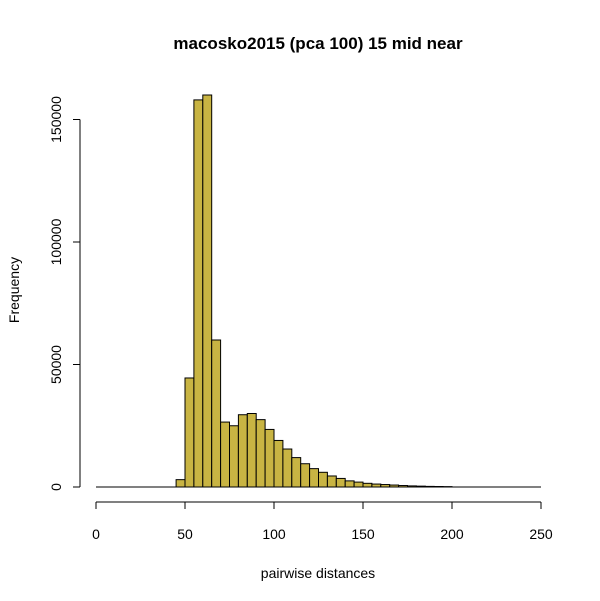 The image size is (600, 601). What do you see at coordinates (318, 43) in the screenshot?
I see `chart-title: macosko2015 (pca 100) 15 mid near` at bounding box center [318, 43].